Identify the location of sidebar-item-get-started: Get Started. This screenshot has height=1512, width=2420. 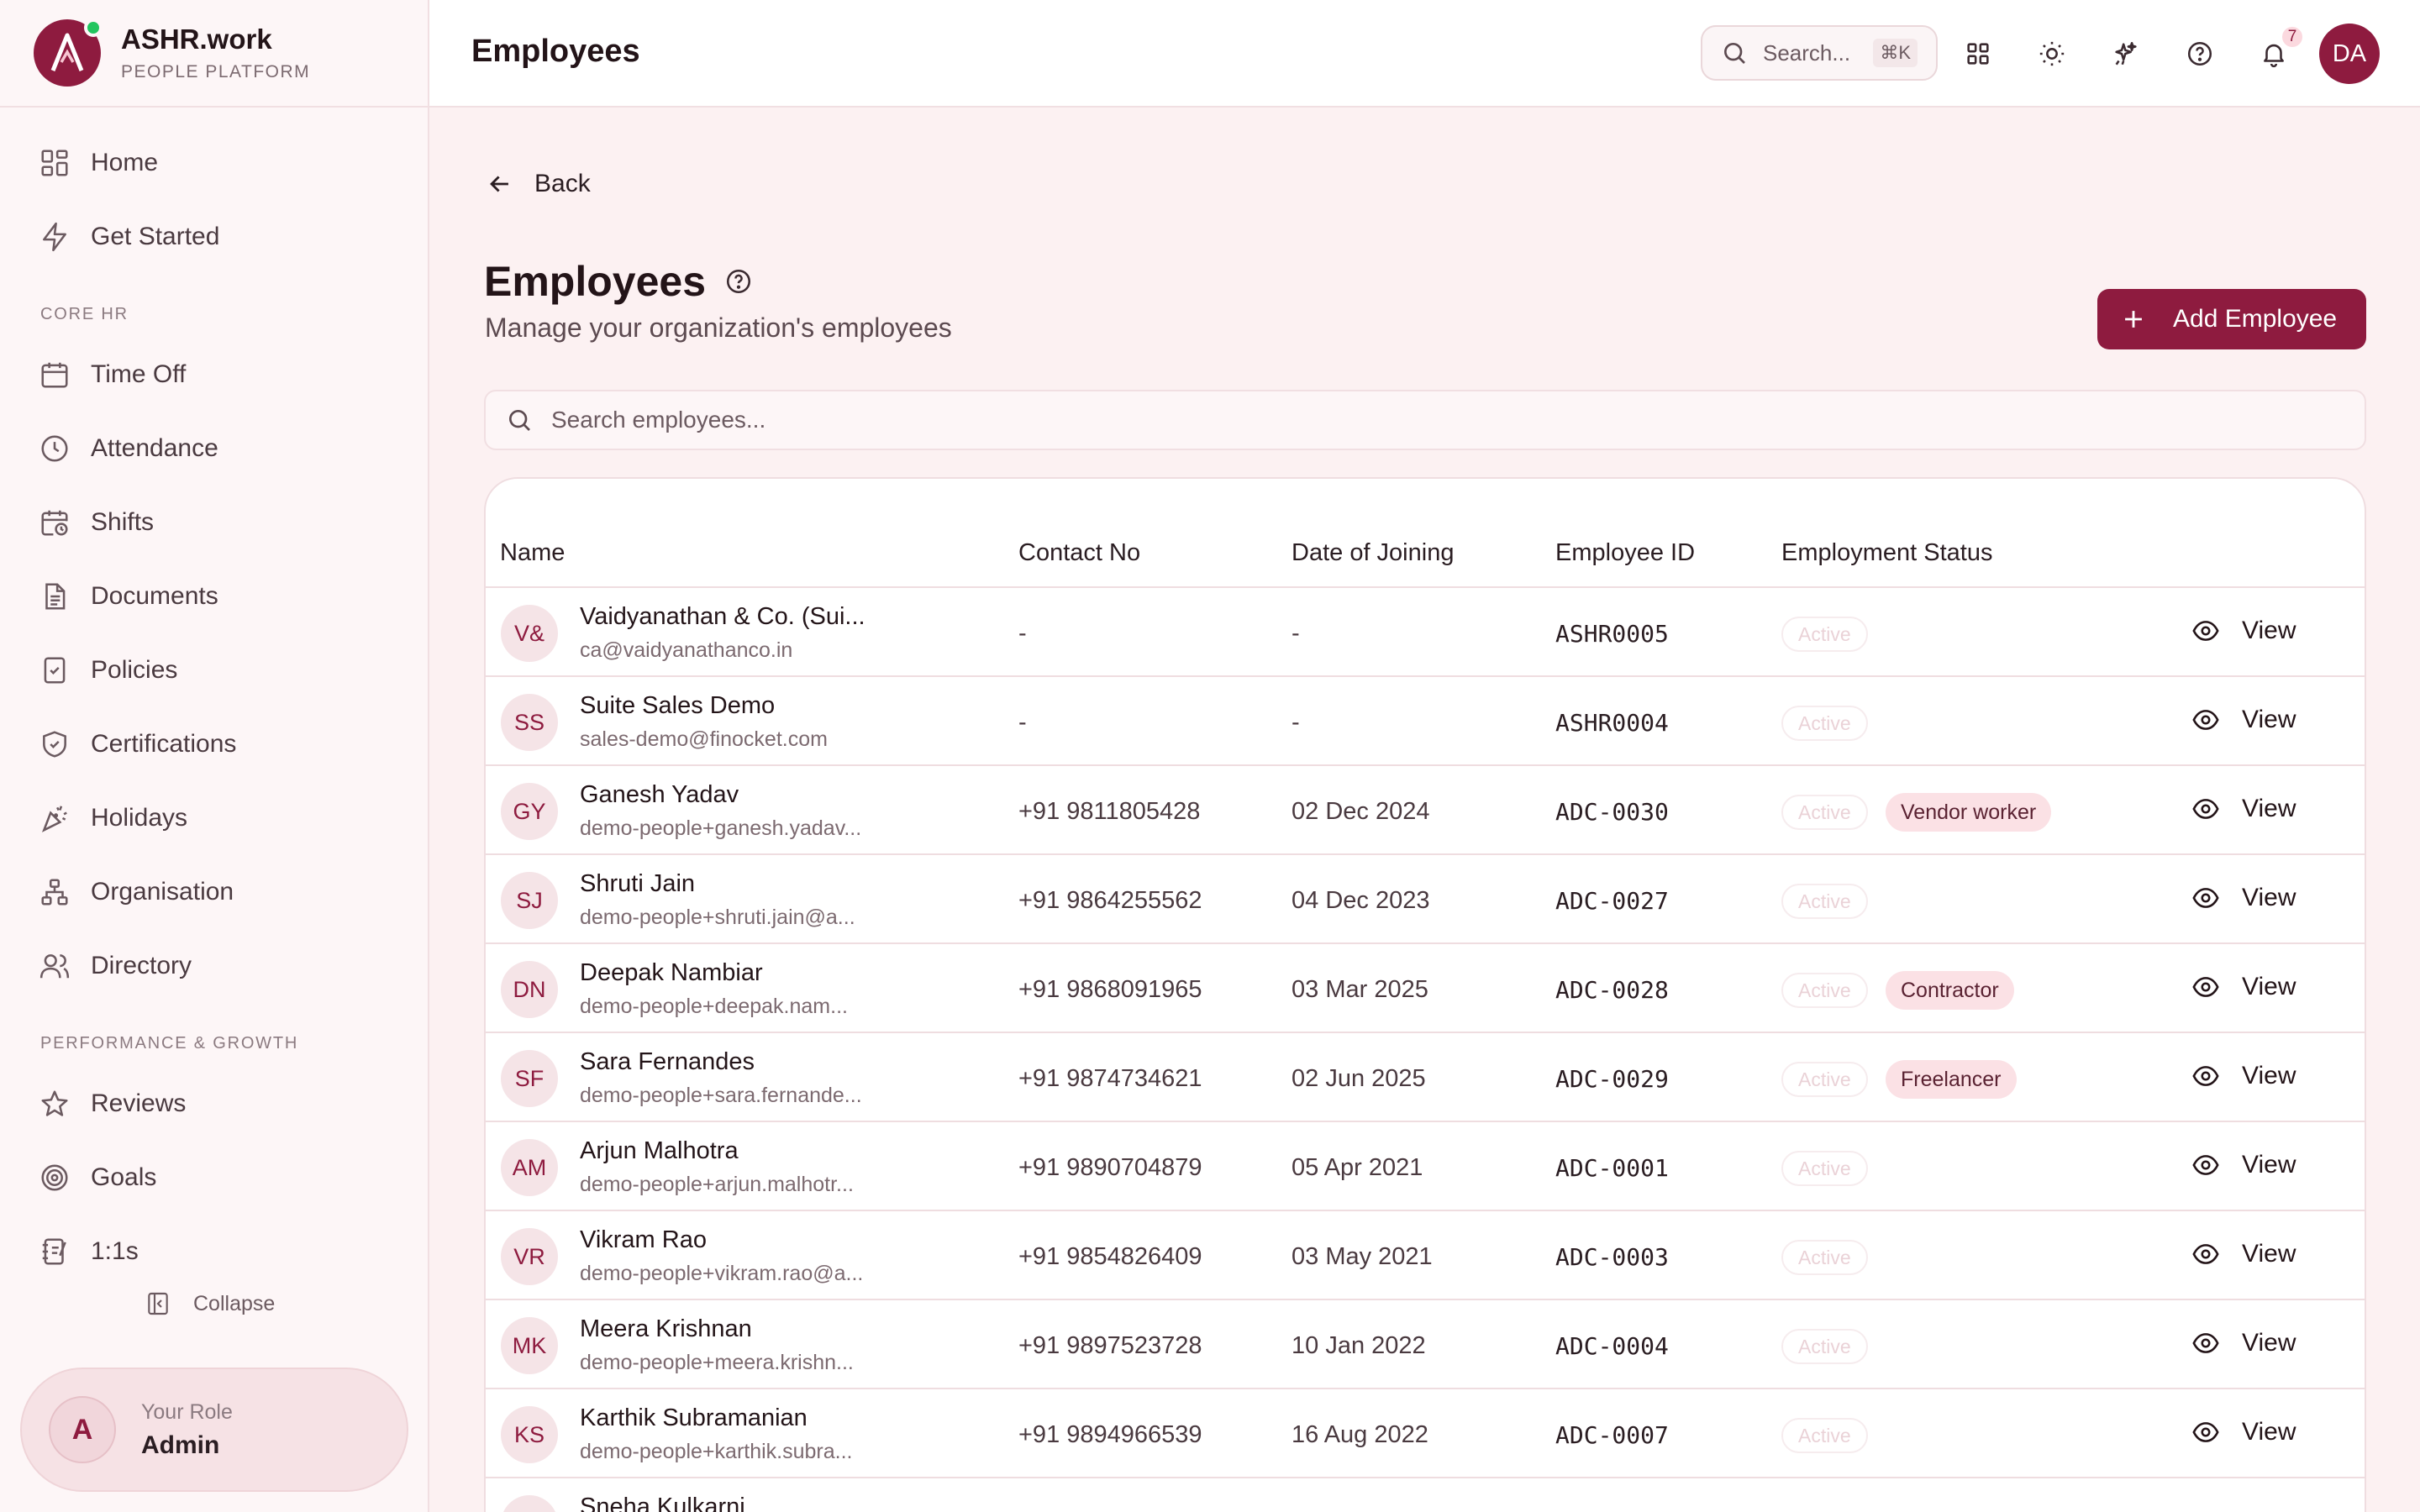
(214, 237).